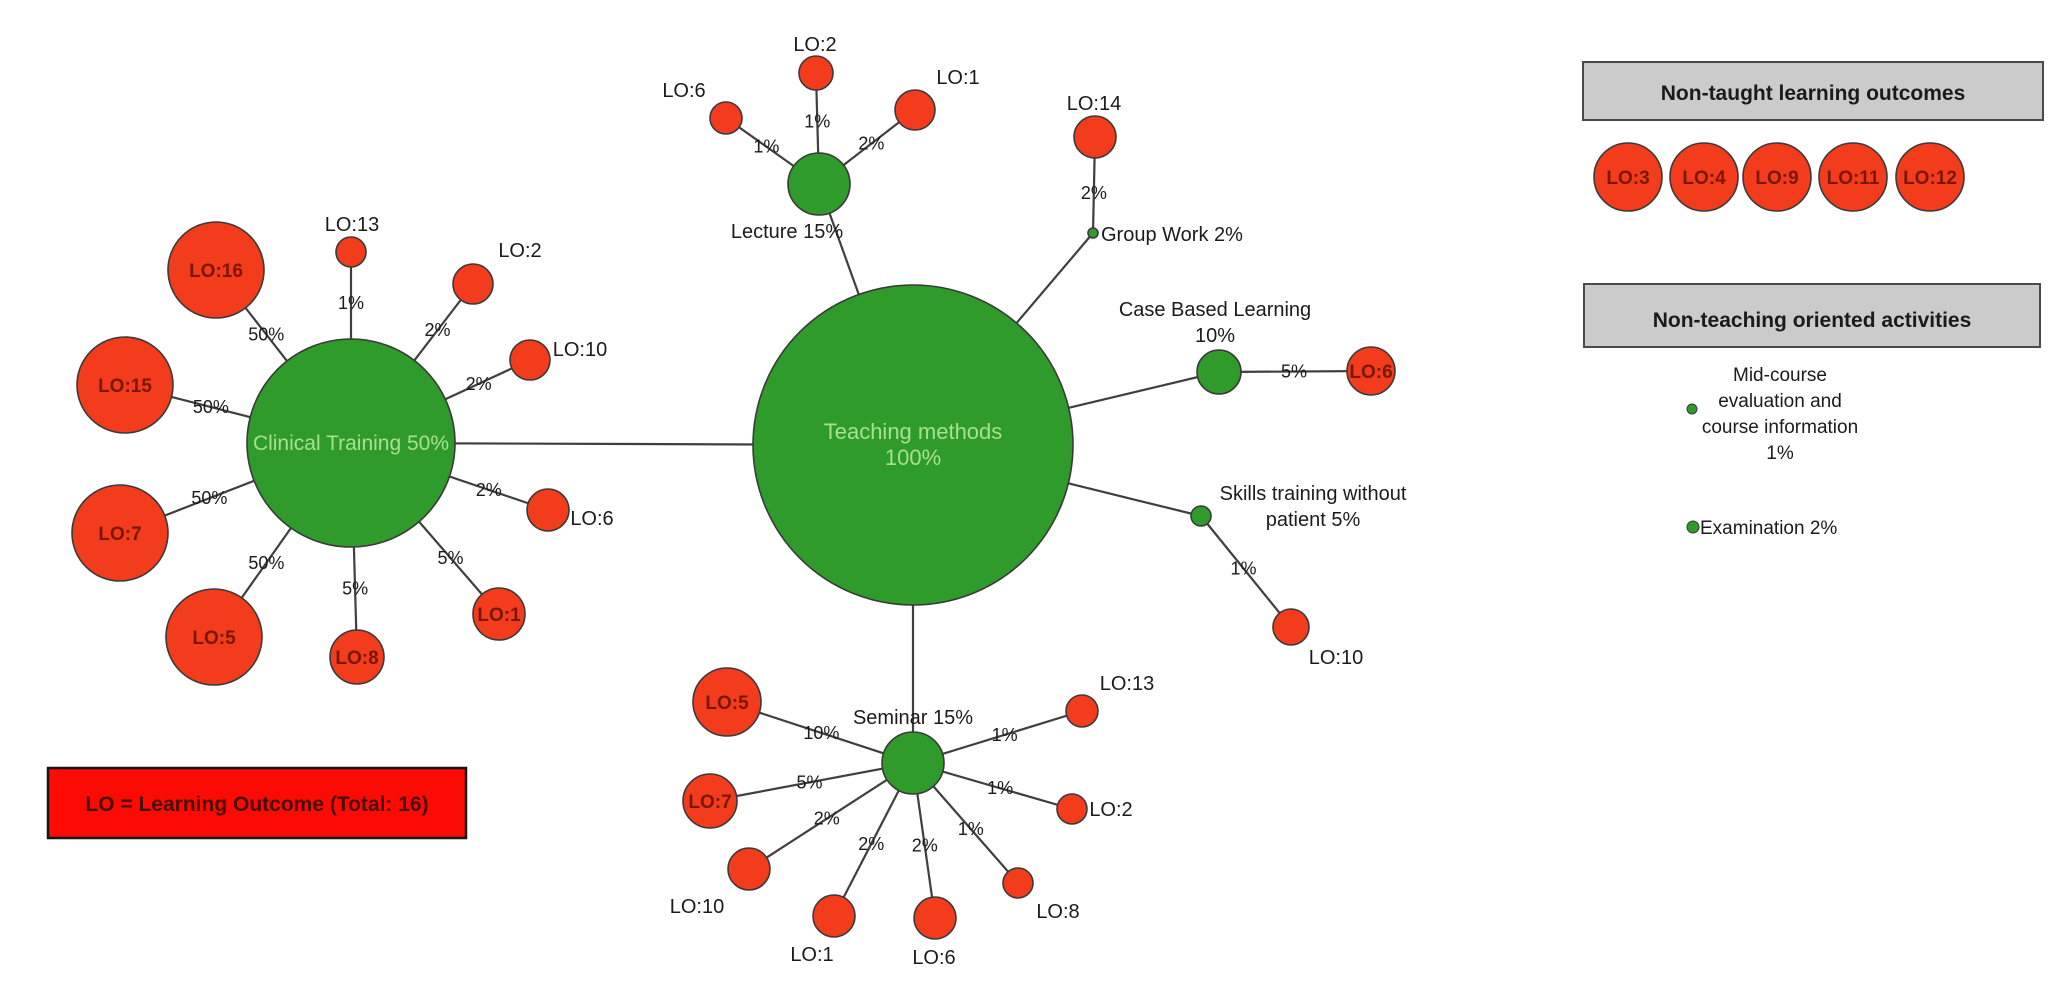 The image size is (2059, 1006). I want to click on node-c5, so click(214, 637).